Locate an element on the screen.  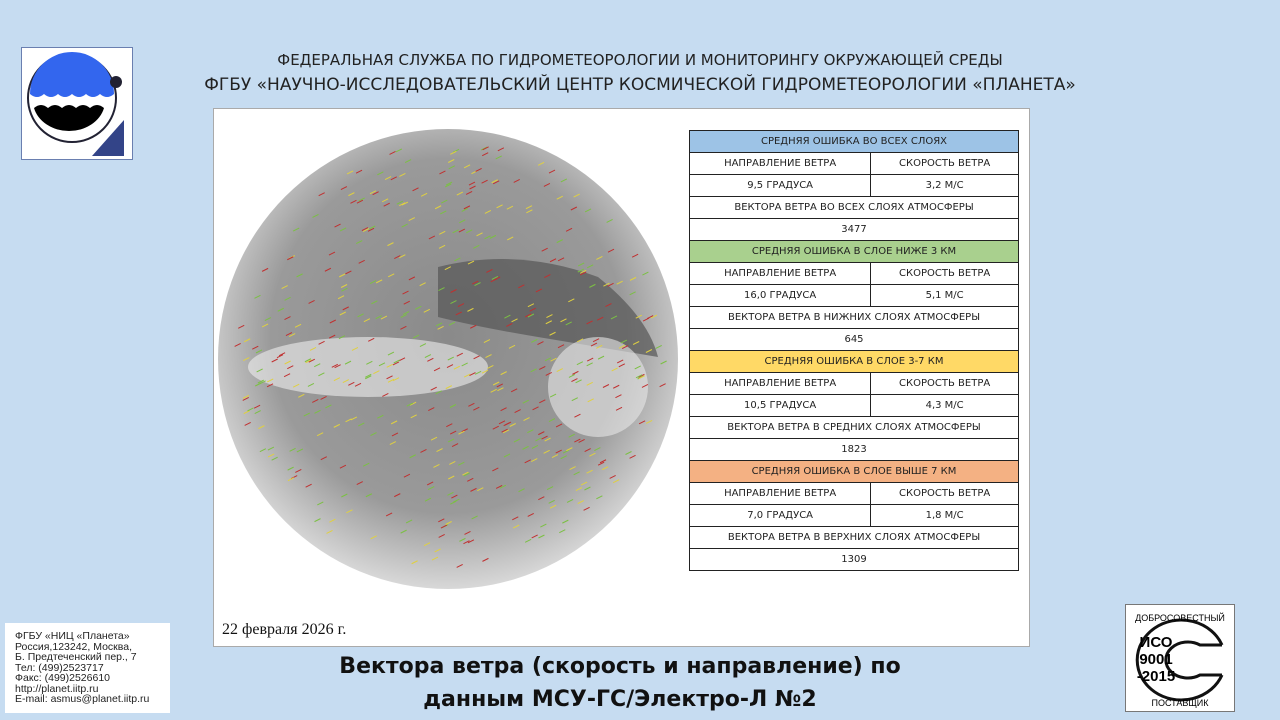
svg-text: ПОСТАВЩИК is located at coordinates (1180, 703).